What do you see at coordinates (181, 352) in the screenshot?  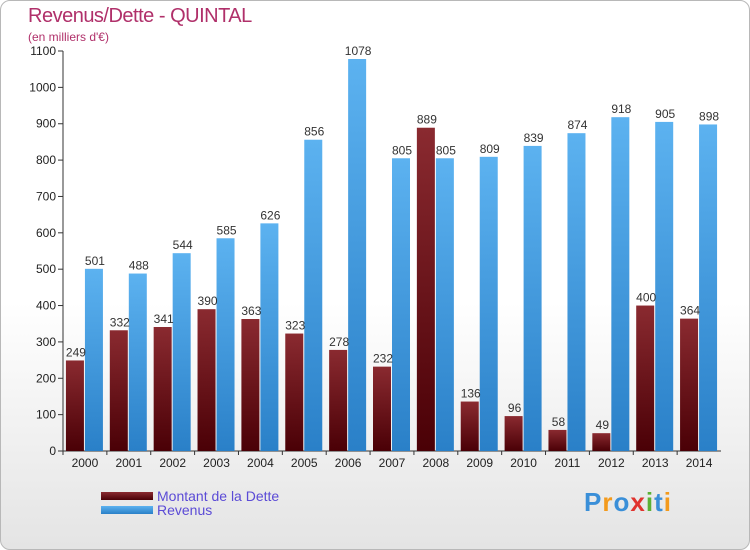 I see `bar-revenus-2002` at bounding box center [181, 352].